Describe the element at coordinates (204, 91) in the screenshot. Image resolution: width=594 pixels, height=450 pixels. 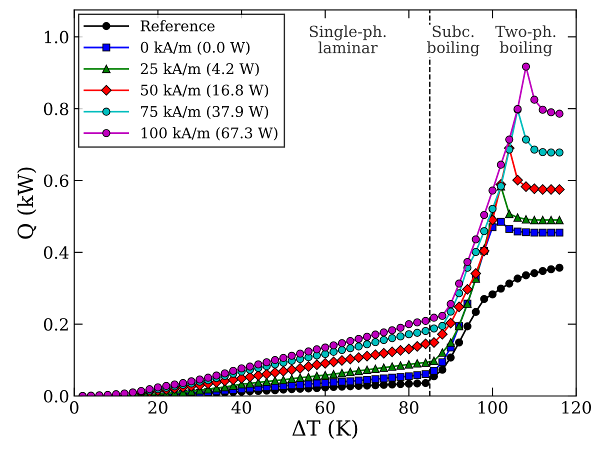
I see `legend-label: 50 kA/m (16.8 W)` at that location.